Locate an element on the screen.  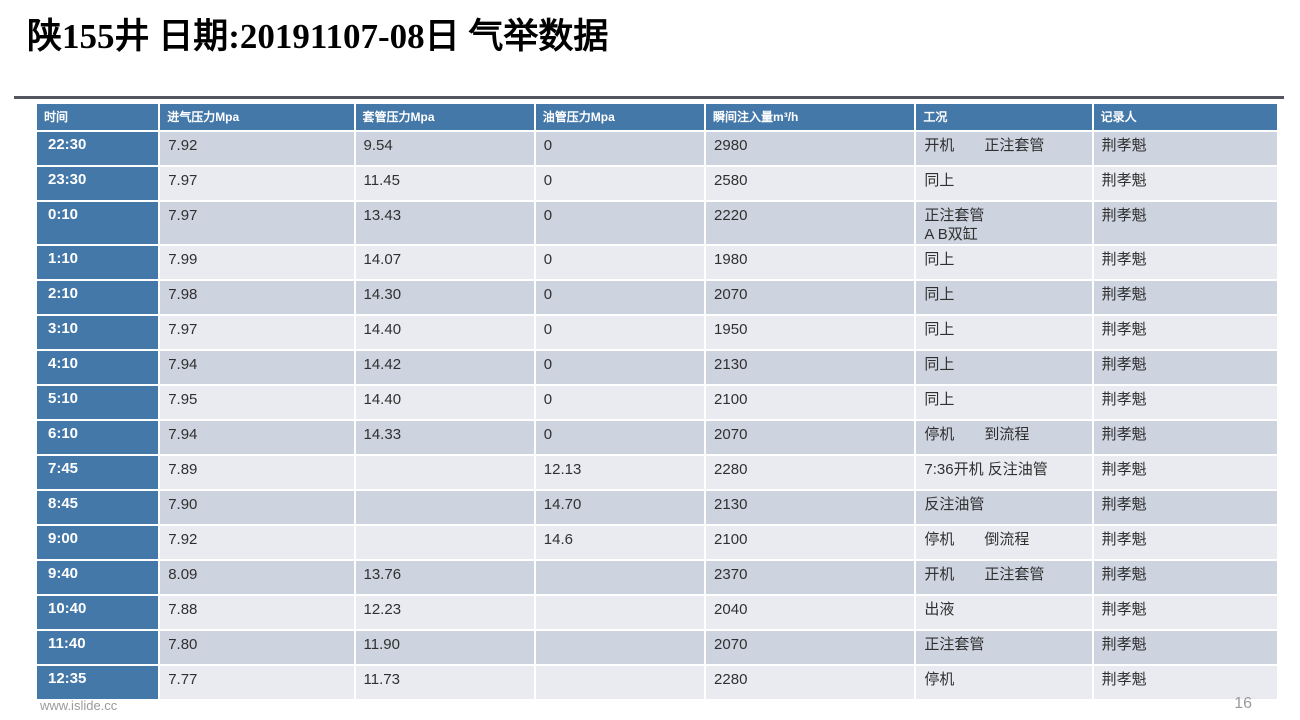
injection-rate-cell: 2070 is located at coordinates (810, 297).